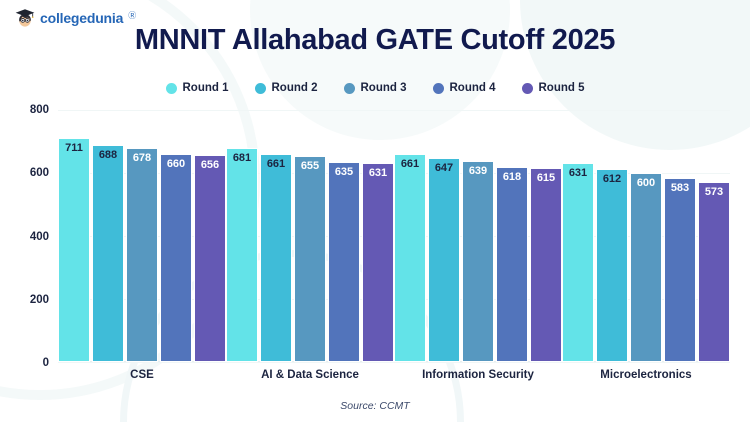 The image size is (750, 422). What do you see at coordinates (546, 178) in the screenshot?
I see `bar-value-label: 615` at bounding box center [546, 178].